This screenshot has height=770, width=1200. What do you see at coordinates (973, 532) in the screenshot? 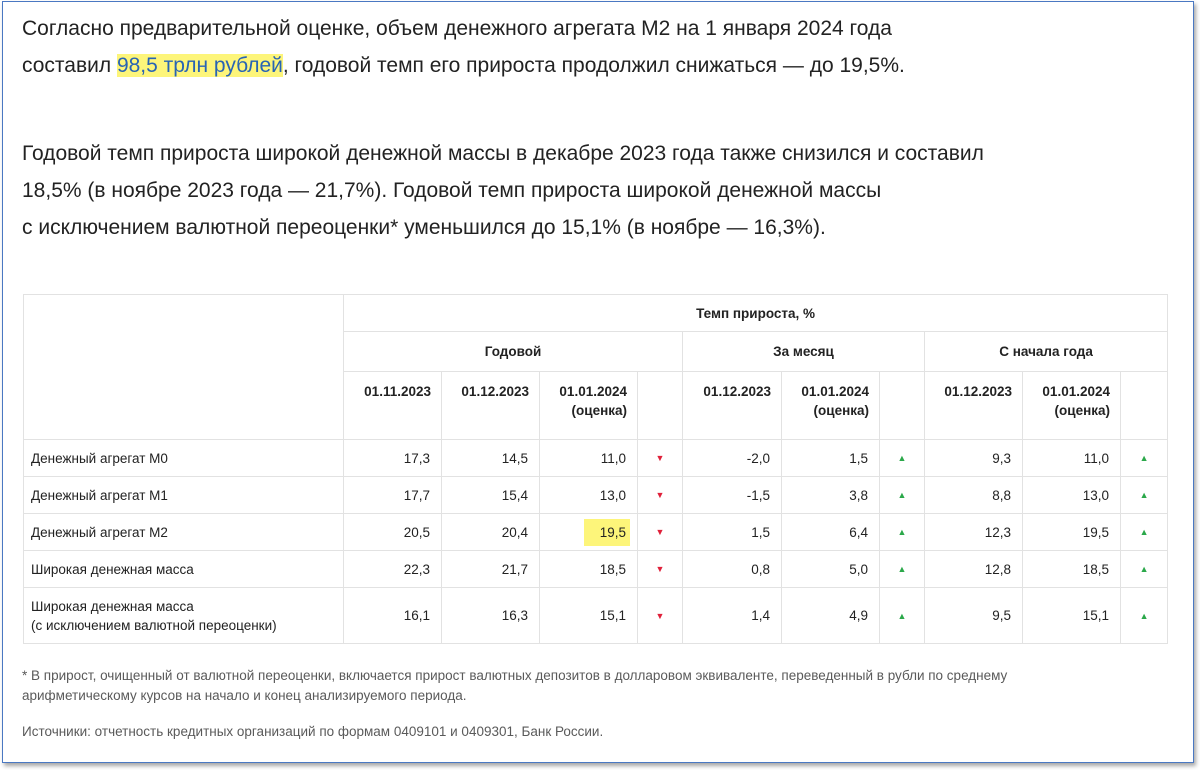
I see `cell-ytd-dec: 12,3` at bounding box center [973, 532].